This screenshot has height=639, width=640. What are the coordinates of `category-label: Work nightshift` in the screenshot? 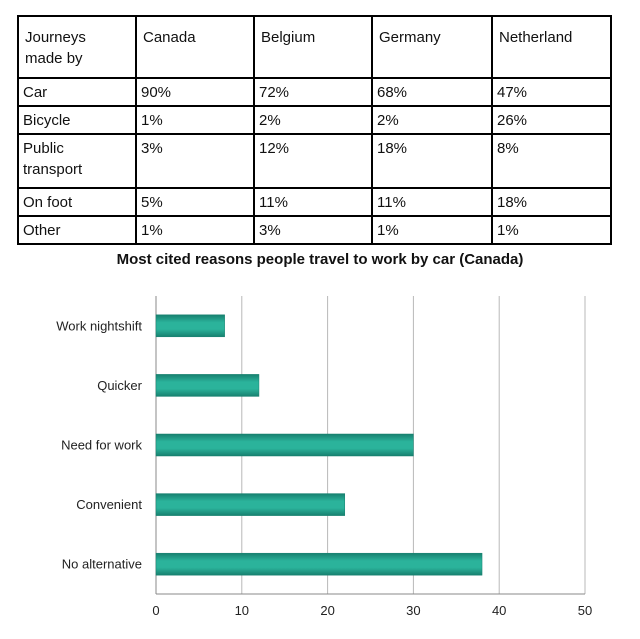 It's located at (99, 325).